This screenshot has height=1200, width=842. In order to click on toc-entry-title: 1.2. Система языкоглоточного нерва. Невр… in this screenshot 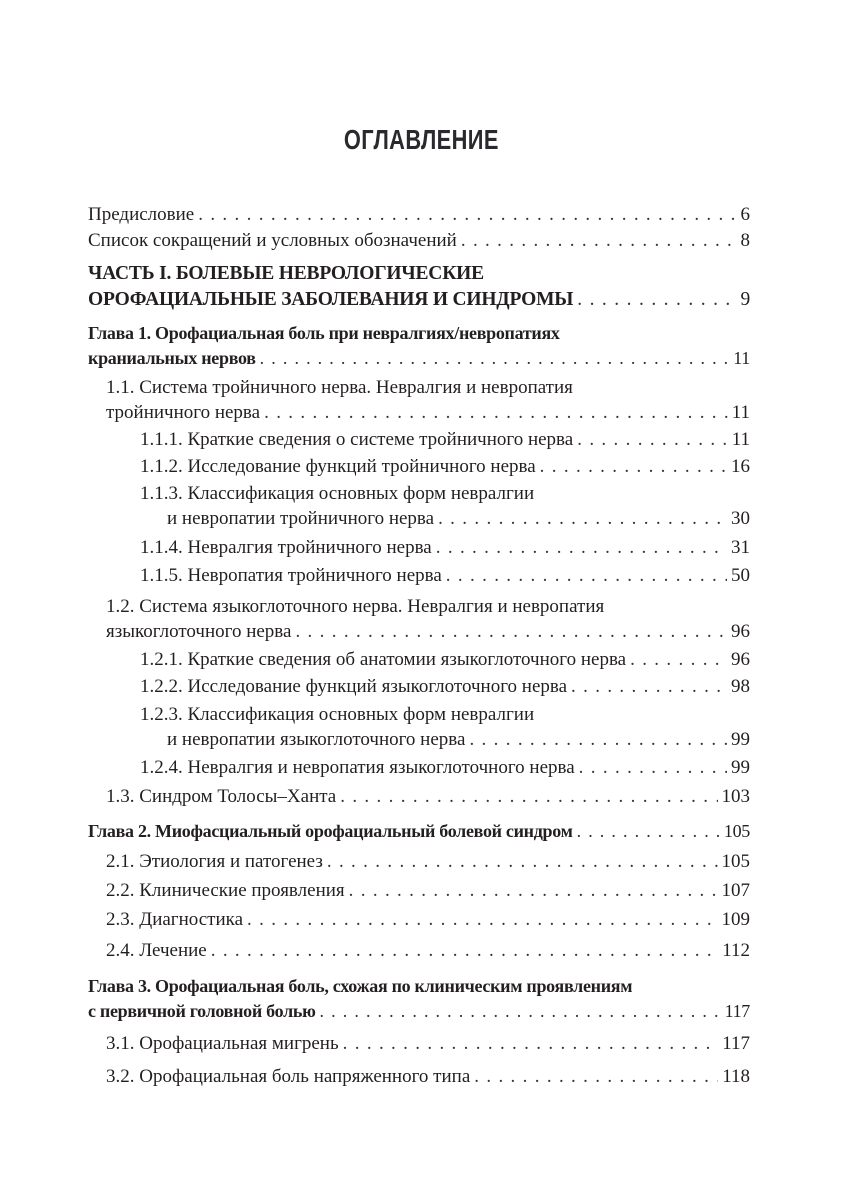, I will do `click(355, 606)`.